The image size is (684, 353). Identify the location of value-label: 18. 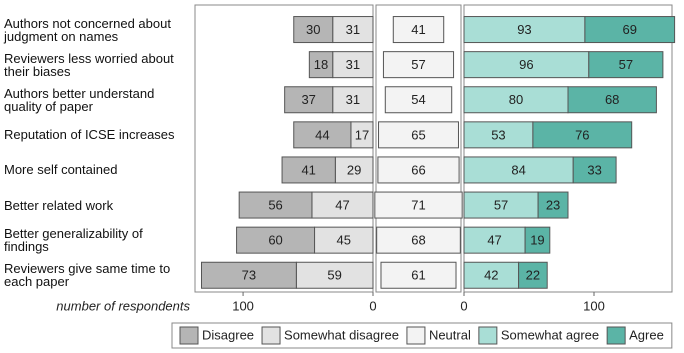
(321, 64).